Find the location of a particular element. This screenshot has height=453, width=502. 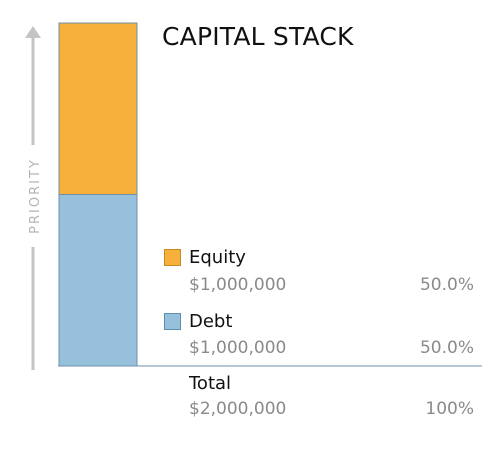

total-amount: $2,000,000 is located at coordinates (238, 409).